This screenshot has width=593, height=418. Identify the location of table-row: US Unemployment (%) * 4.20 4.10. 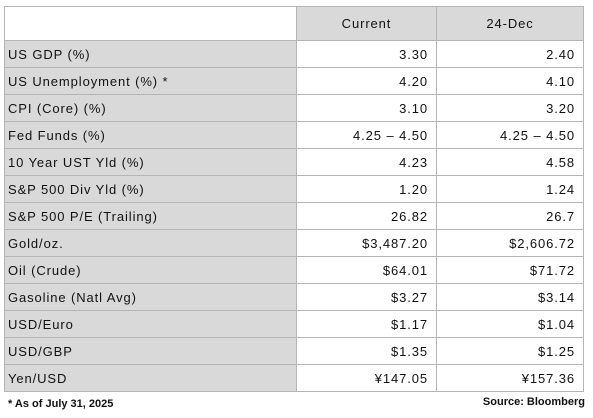
(294, 81).